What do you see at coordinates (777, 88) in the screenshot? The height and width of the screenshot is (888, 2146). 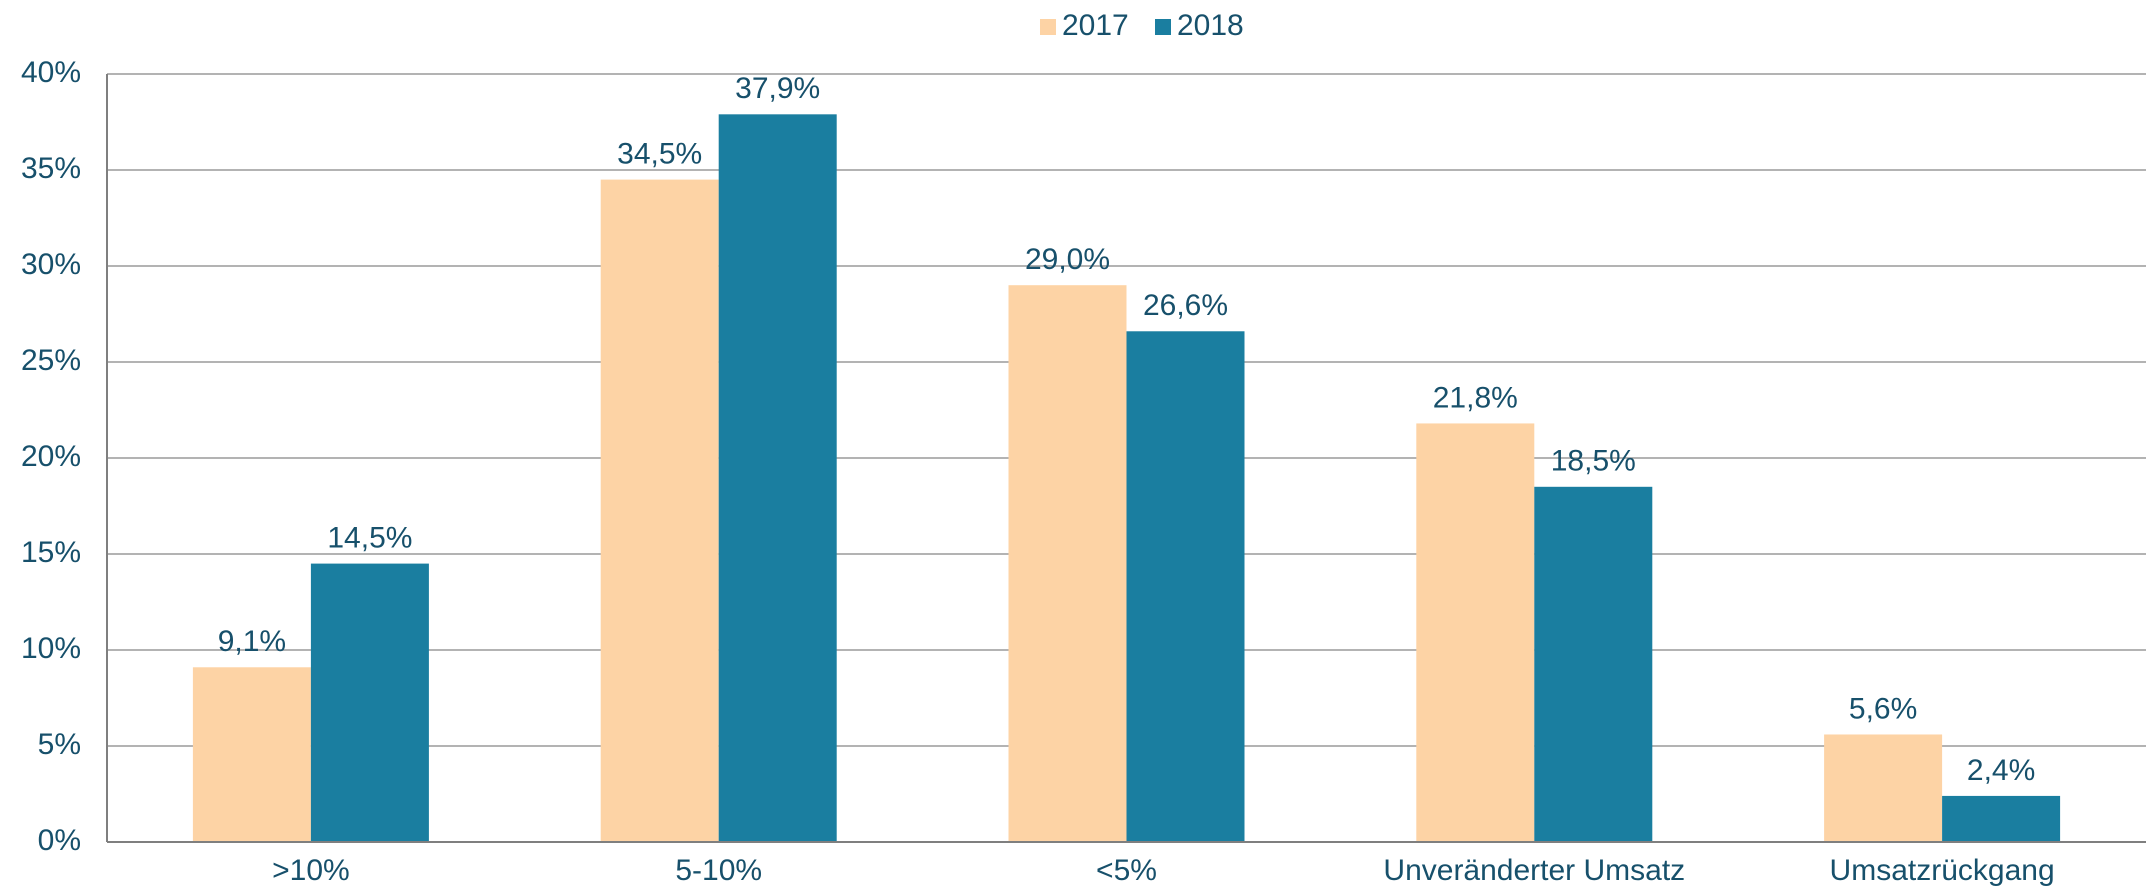 I see `value-label: 37,9%` at bounding box center [777, 88].